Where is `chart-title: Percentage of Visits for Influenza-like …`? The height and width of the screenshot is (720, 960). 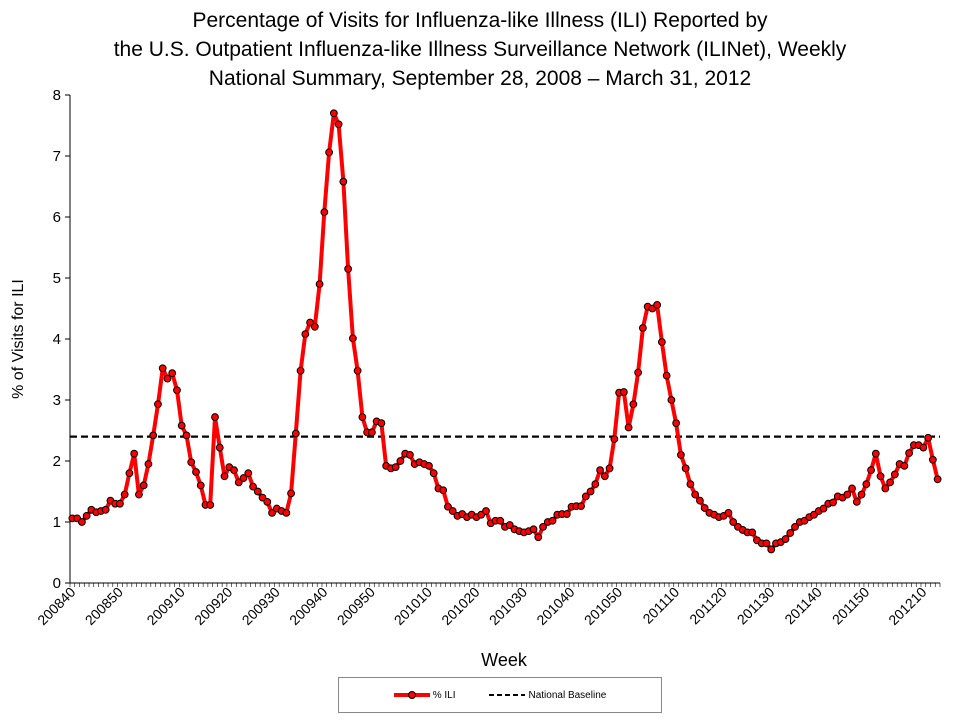
chart-title: Percentage of Visits for Influenza-like … is located at coordinates (480, 49).